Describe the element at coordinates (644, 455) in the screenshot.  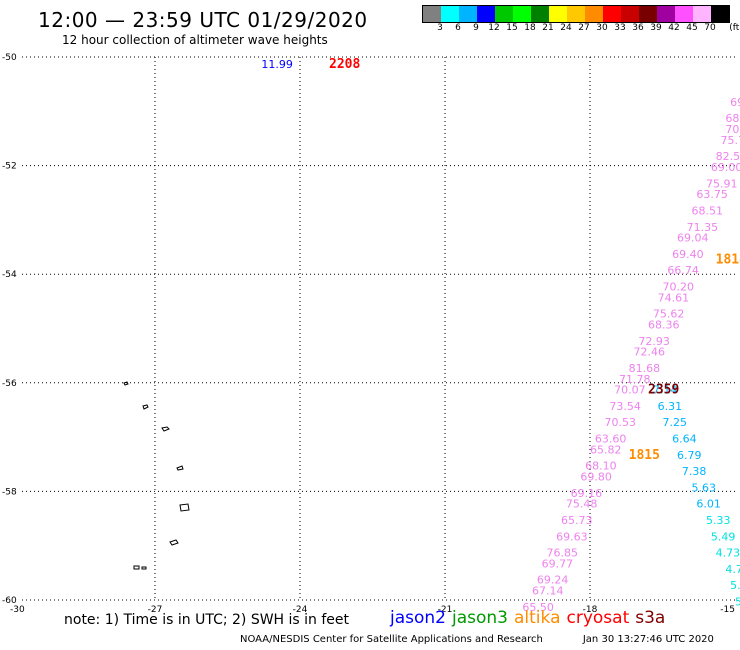
I see `pass-time-label: 1815` at that location.